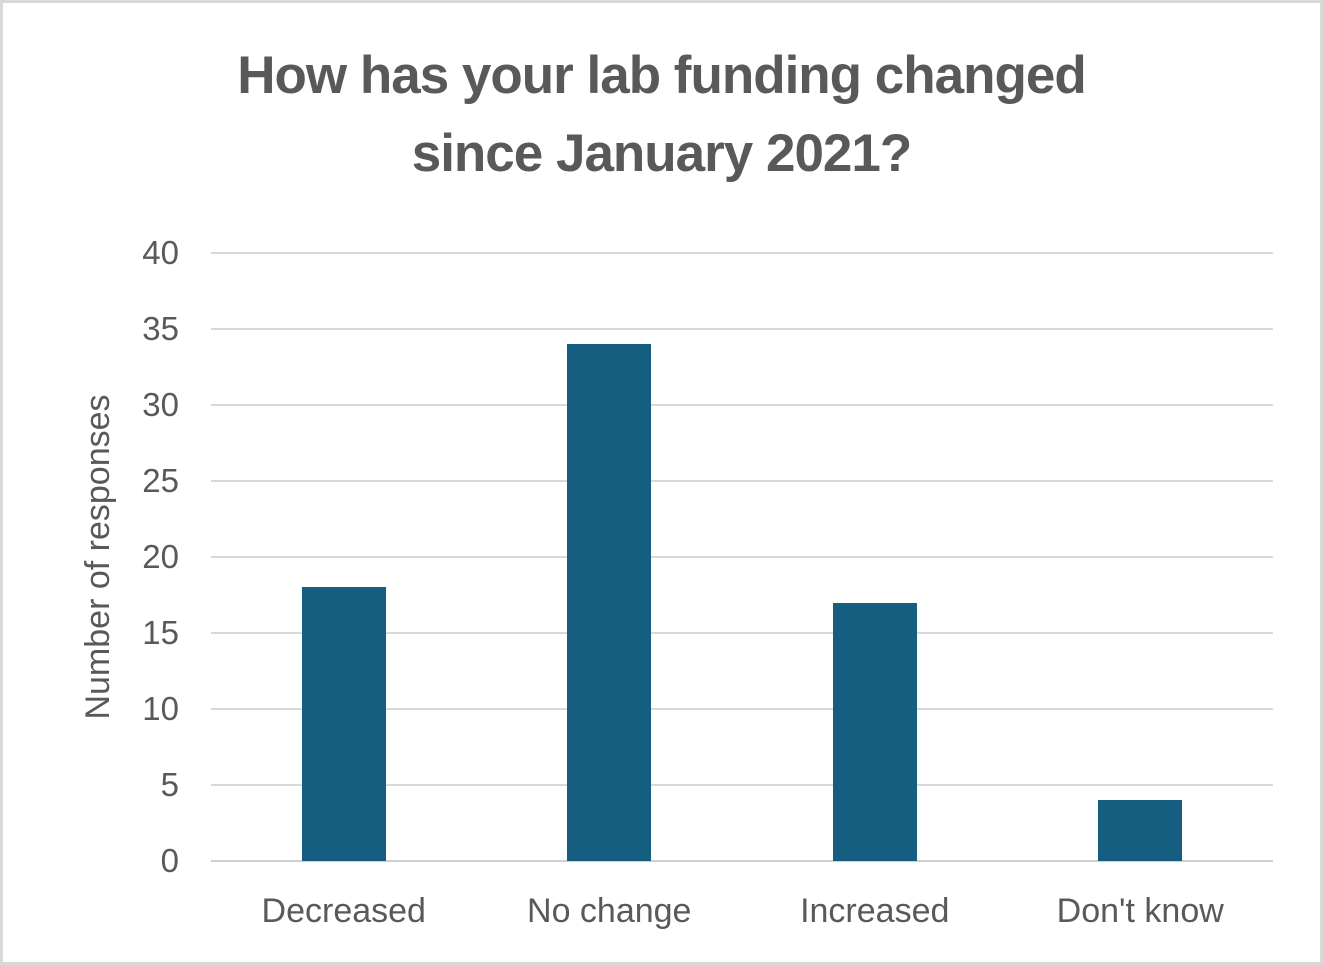  Describe the element at coordinates (609, 911) in the screenshot. I see `x-category-label-no-change: No change` at that location.